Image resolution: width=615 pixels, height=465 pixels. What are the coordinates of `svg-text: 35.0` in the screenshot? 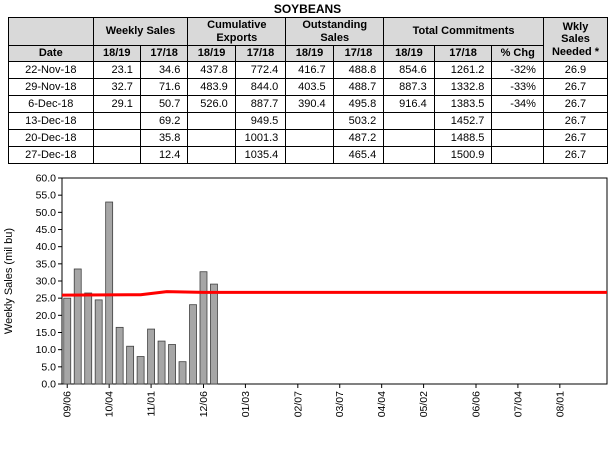 It's located at (46, 264).